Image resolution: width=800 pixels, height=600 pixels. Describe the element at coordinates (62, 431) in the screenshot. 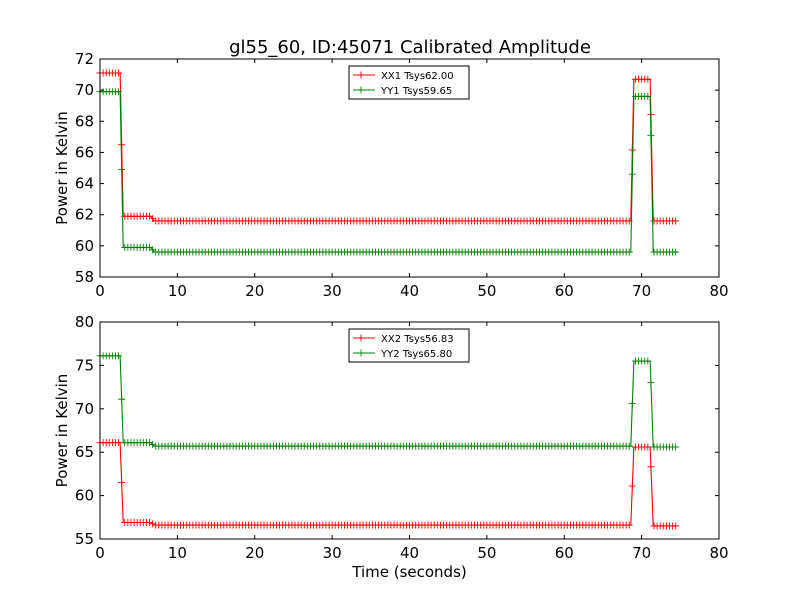

I see `bottom-y-axis-label: Power in Kelvin` at that location.